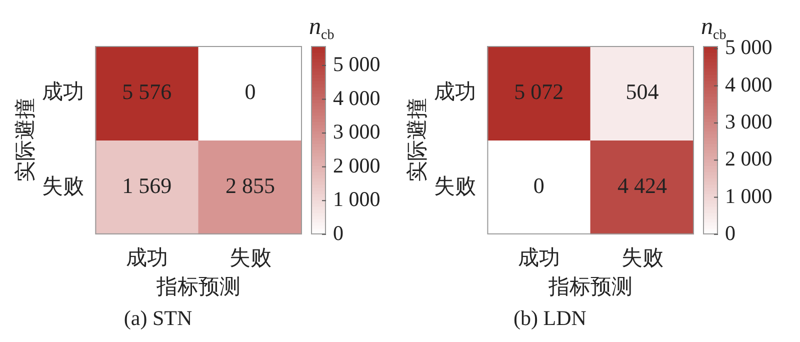  What do you see at coordinates (147, 91) in the screenshot?
I see `data-label: 5 576` at bounding box center [147, 91].